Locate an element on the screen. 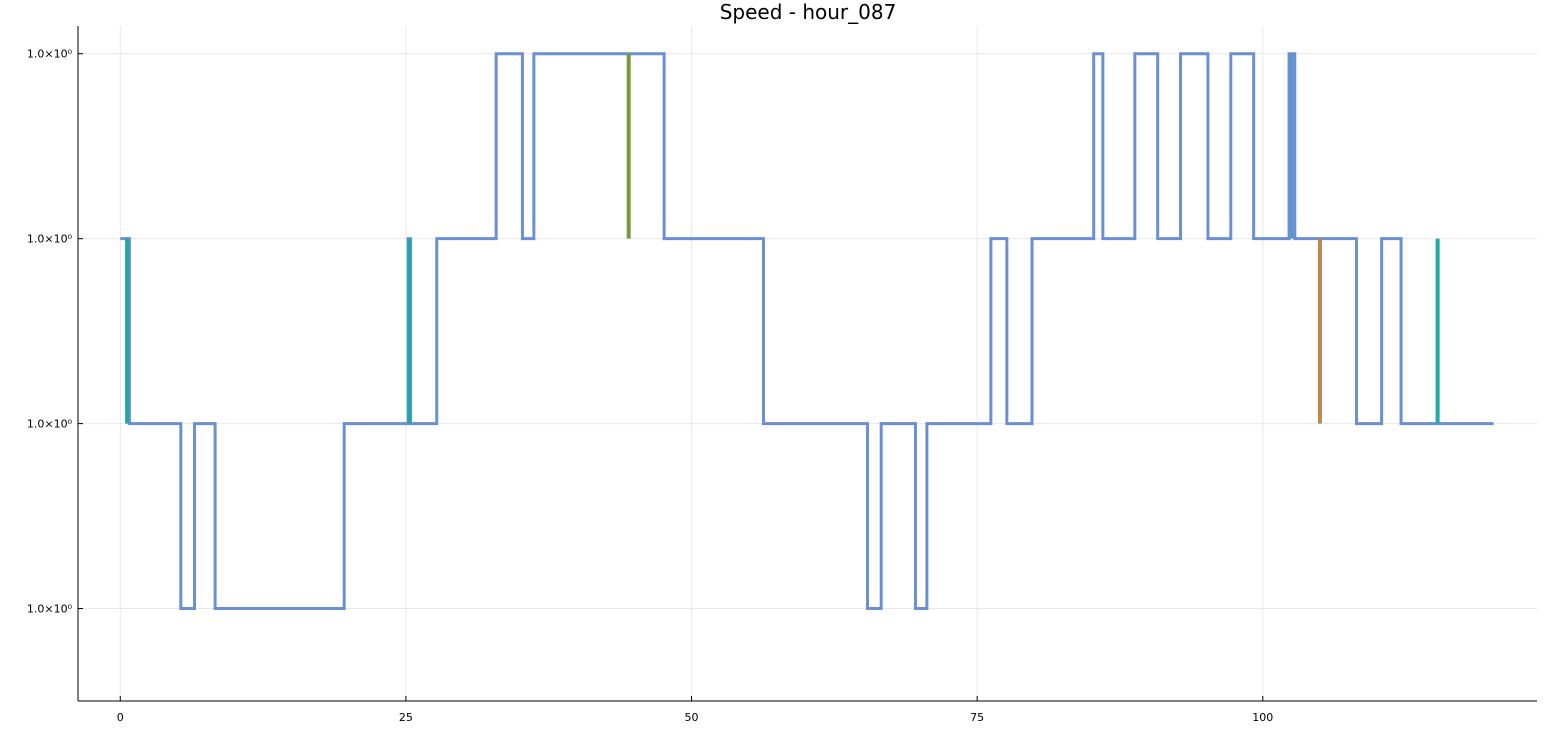  x-tick-label-0: 0 is located at coordinates (120, 717).